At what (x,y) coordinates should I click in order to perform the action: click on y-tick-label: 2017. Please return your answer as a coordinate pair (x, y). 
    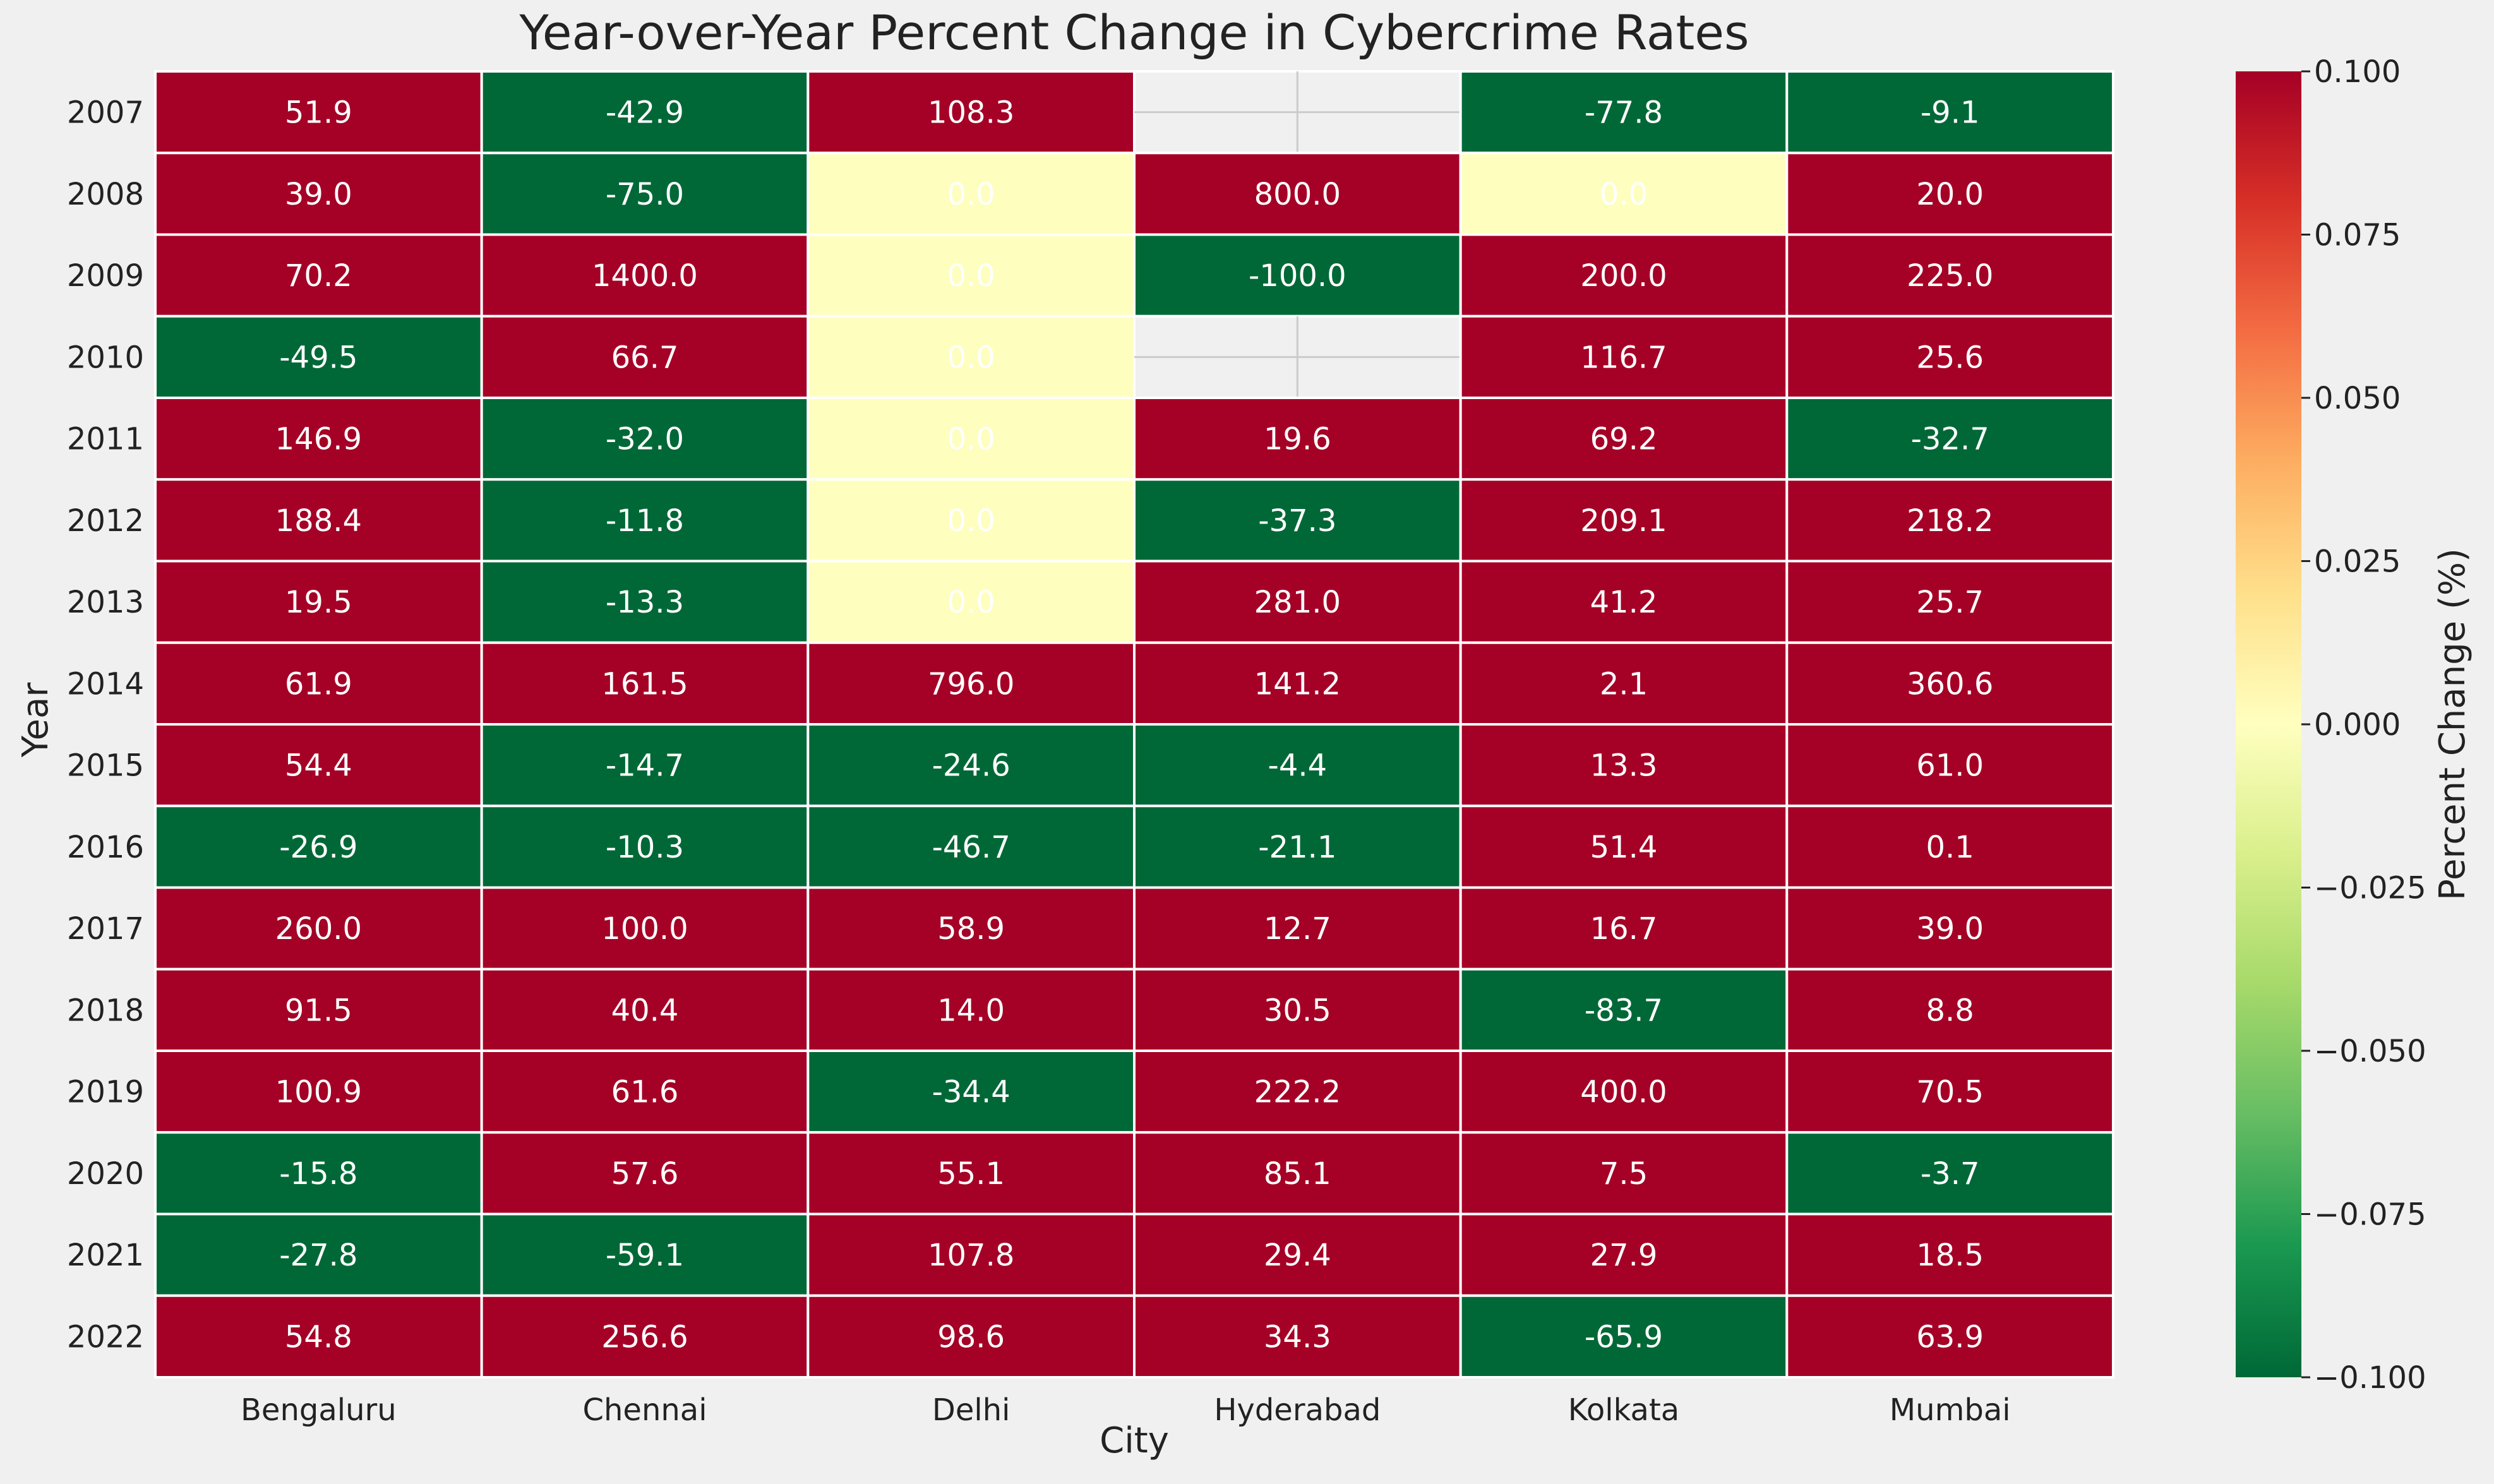
    Looking at the image, I should click on (106, 929).